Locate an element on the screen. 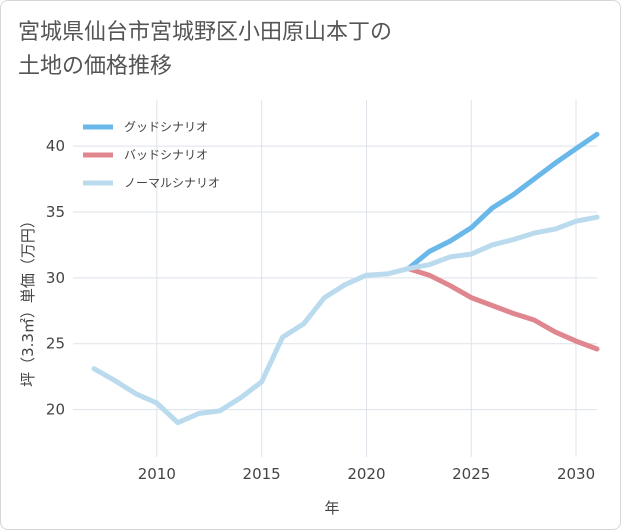 The width and height of the screenshot is (621, 530). y-tick-label: 25 is located at coordinates (55, 344).